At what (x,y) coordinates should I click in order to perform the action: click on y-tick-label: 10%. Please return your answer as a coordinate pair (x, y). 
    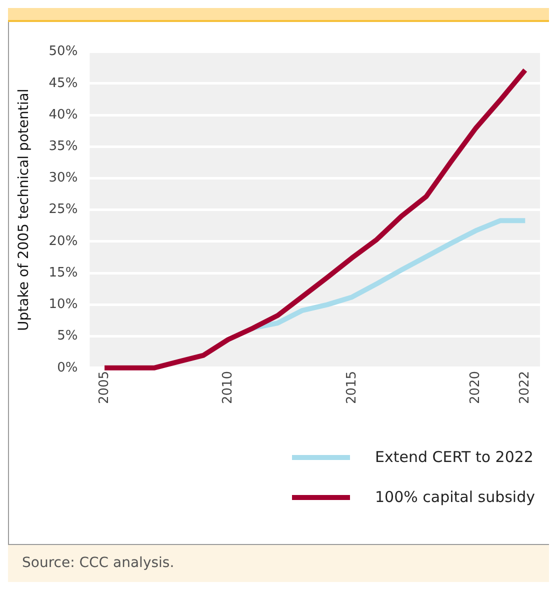
    Looking at the image, I should click on (63, 304).